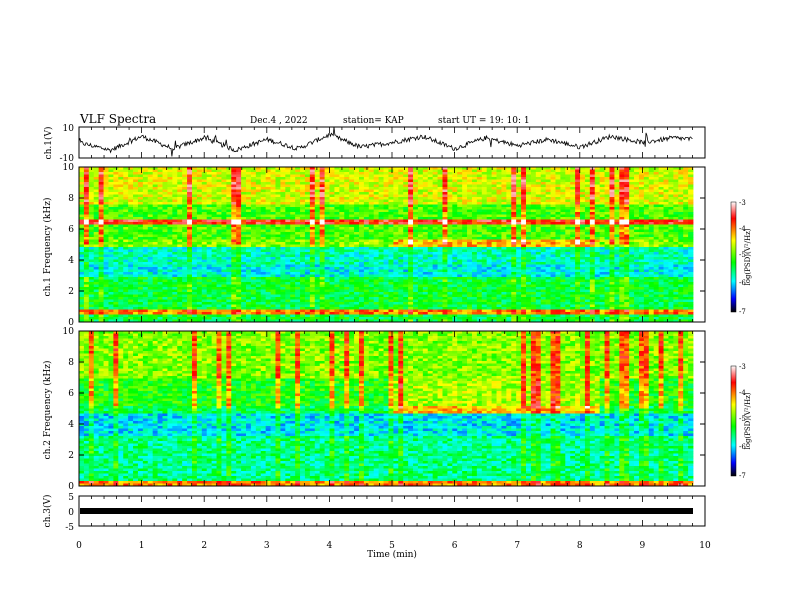  I want to click on ch3-waveform-trace, so click(386, 511).